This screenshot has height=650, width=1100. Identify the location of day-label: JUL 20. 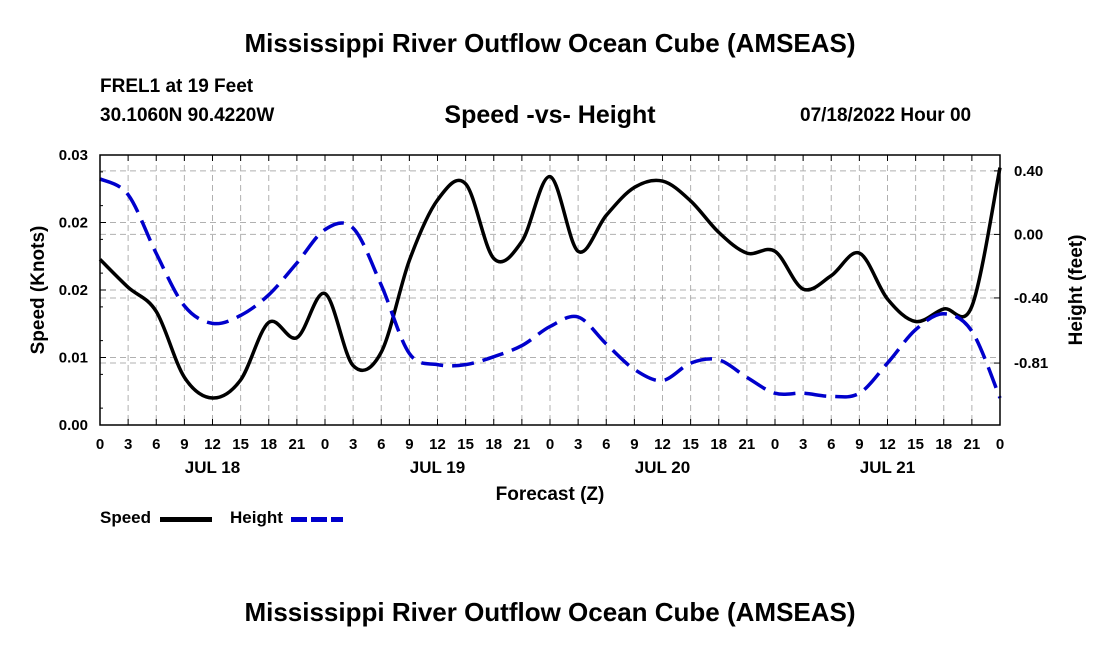
(662, 467).